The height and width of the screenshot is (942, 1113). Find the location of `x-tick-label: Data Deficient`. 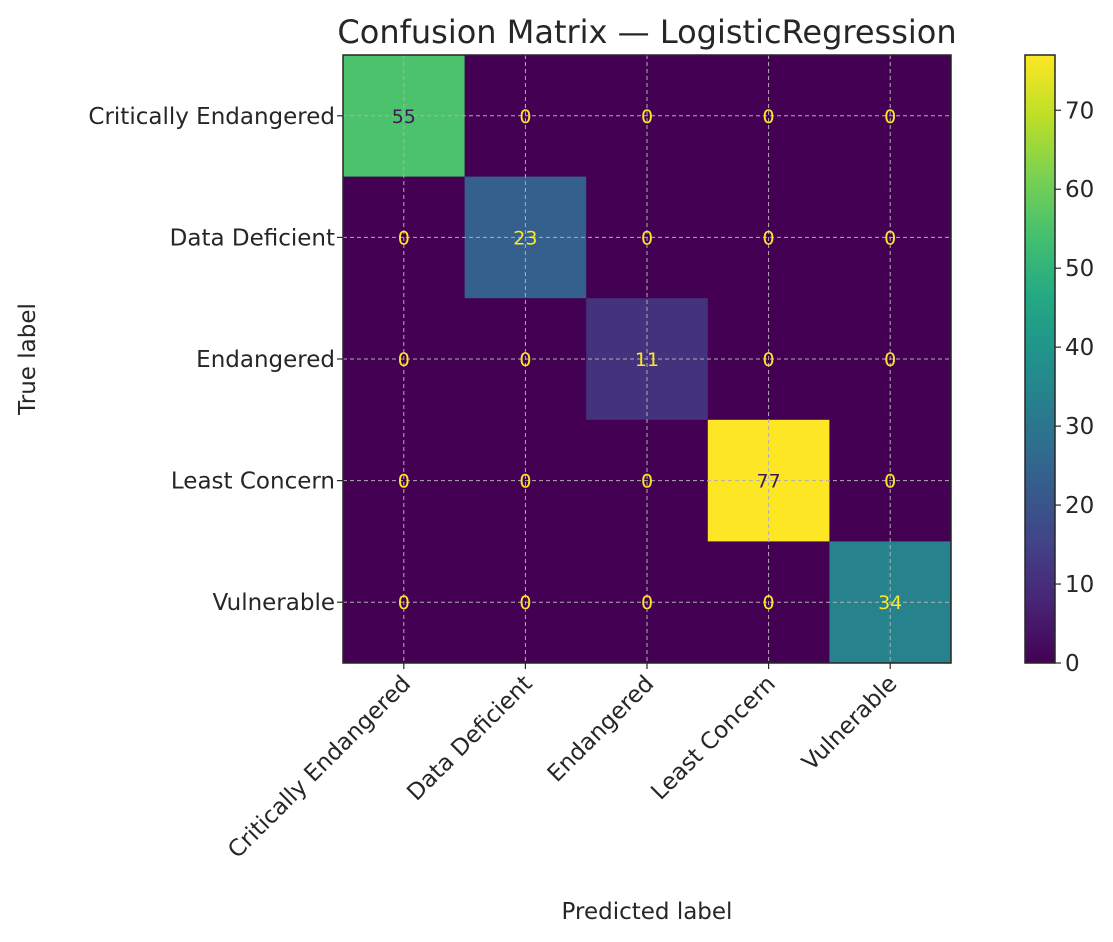

x-tick-label: Data Deficient is located at coordinates (469, 738).